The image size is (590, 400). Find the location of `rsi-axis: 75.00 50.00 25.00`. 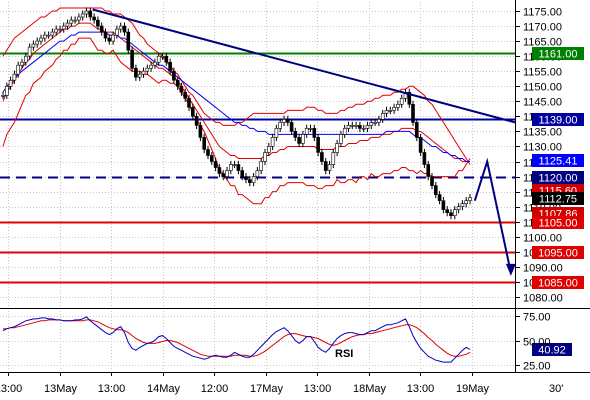

rsi-axis: 75.00 50.00 25.00 is located at coordinates (533, 342).